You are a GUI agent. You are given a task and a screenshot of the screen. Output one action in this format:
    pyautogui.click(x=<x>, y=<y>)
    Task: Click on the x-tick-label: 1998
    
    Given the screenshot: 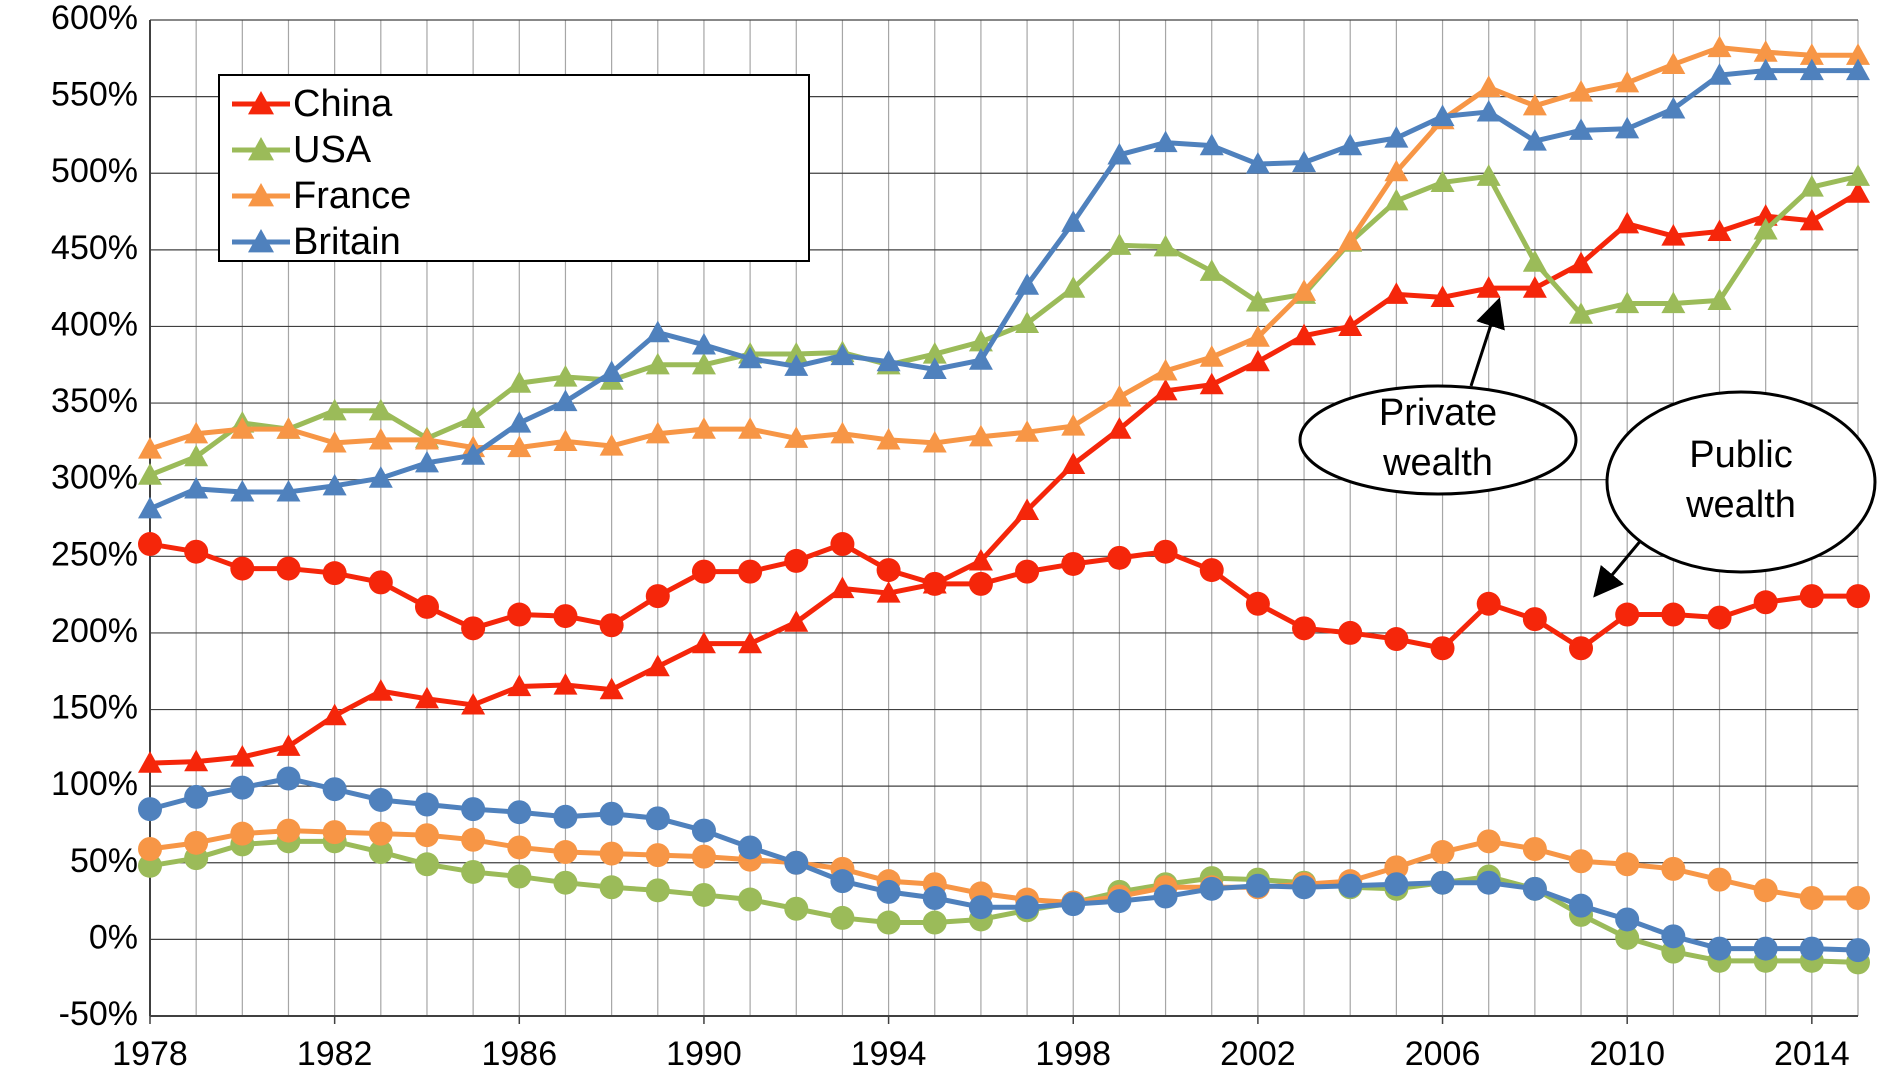 What is the action you would take?
    pyautogui.click(x=1073, y=1054)
    